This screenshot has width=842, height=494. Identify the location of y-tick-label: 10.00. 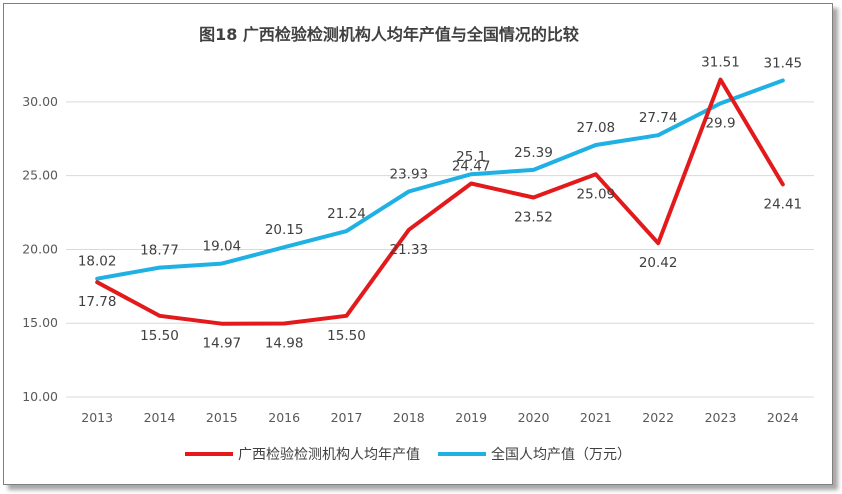
(40, 396).